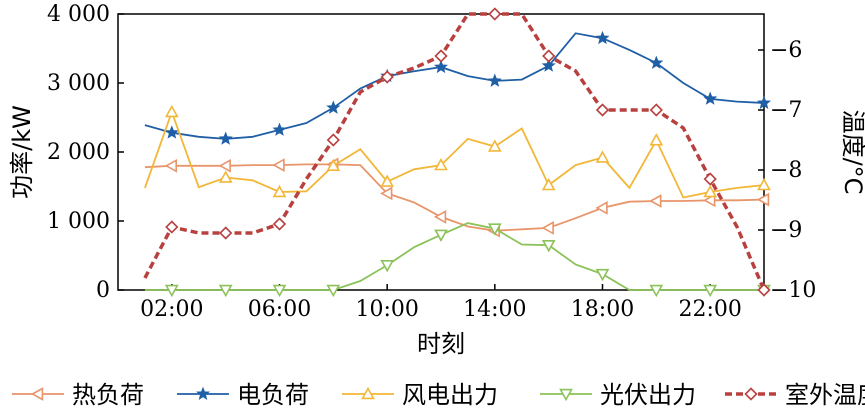 Image resolution: width=865 pixels, height=419 pixels. Describe the element at coordinates (450, 395) in the screenshot. I see `legend-label: 风电出力` at that location.